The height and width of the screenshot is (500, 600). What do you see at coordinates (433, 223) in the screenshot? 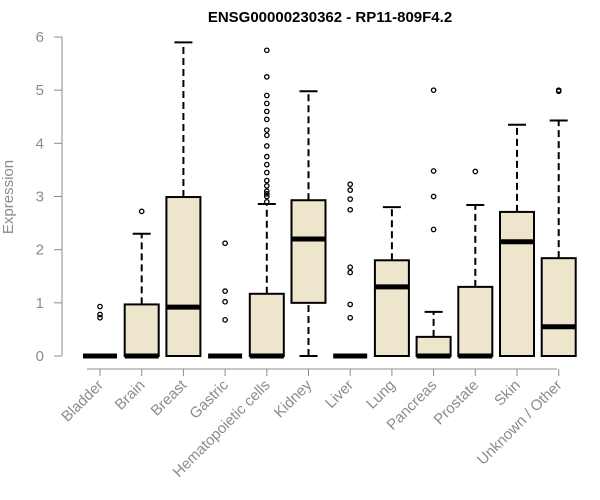
I see `box-pancreas` at bounding box center [433, 223].